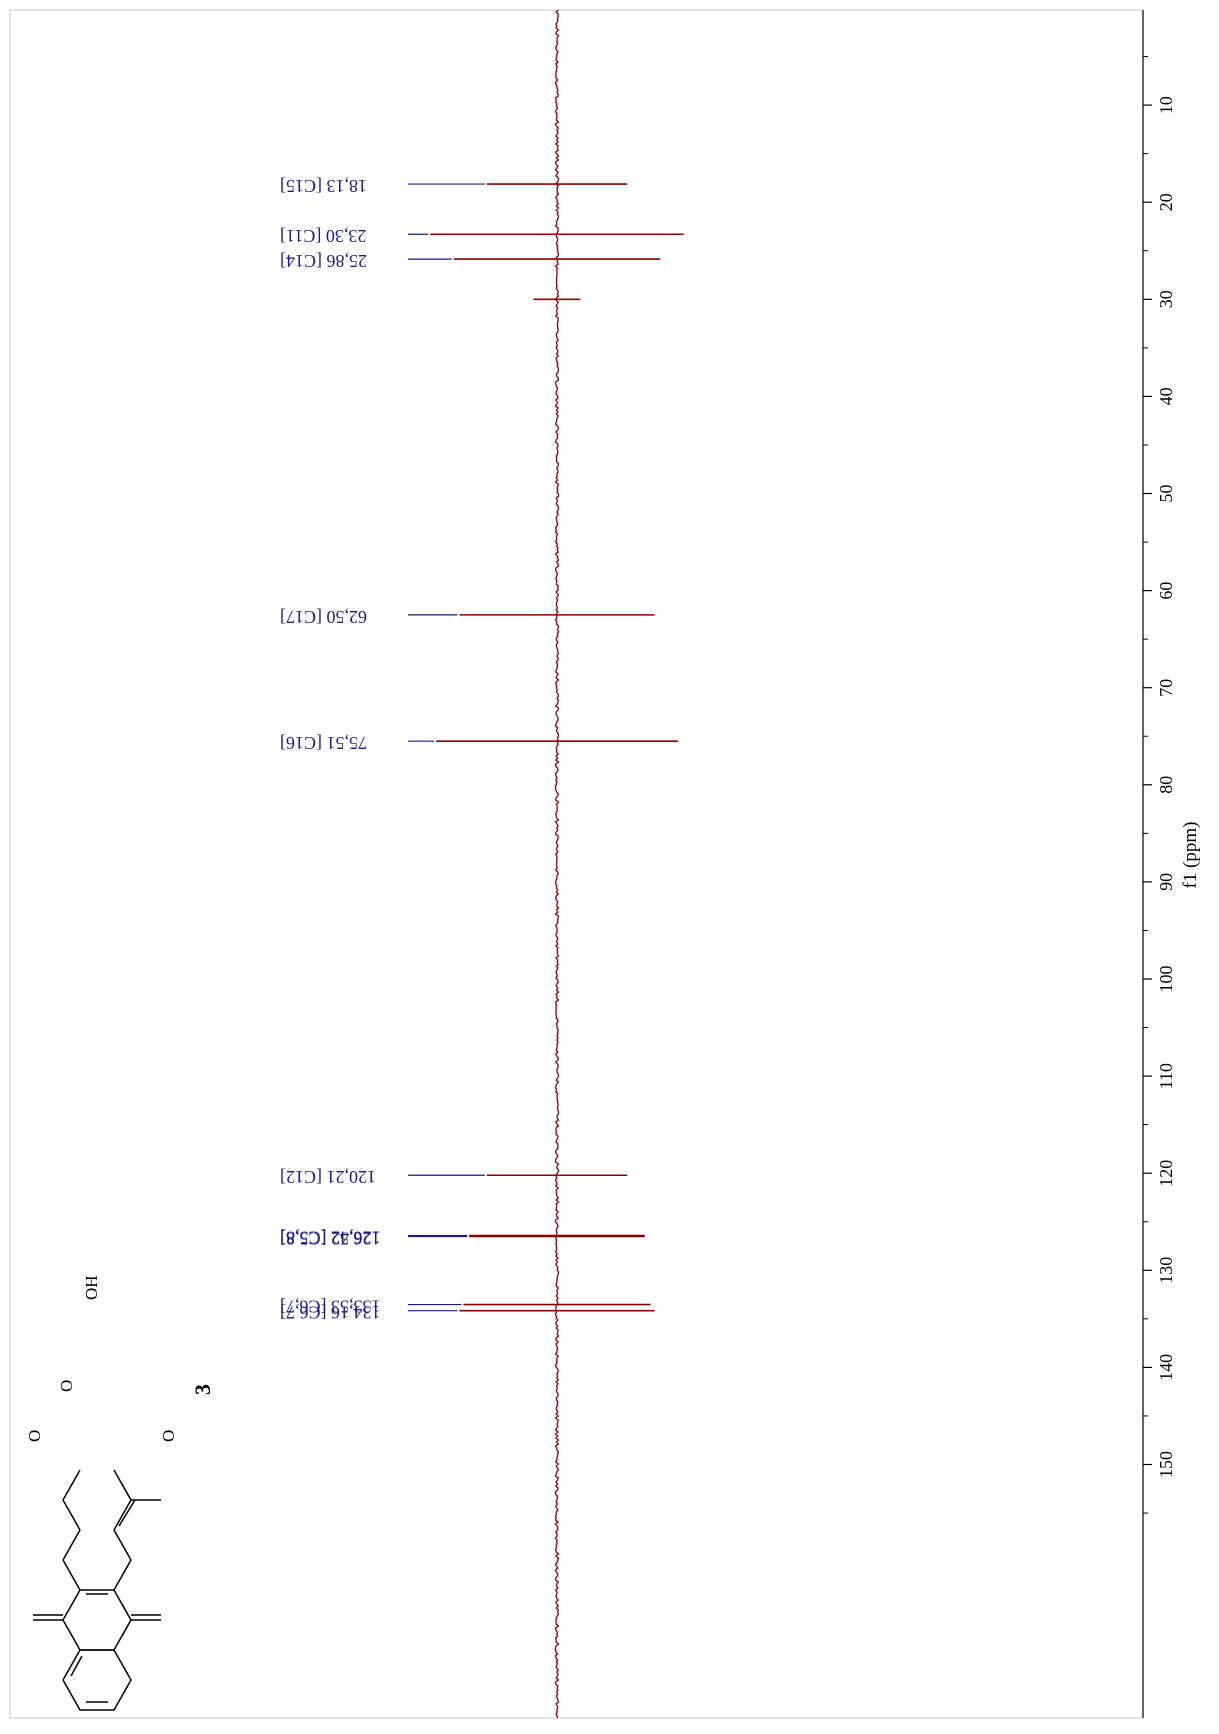  I want to click on x-tick-label: 100, so click(1166, 979).